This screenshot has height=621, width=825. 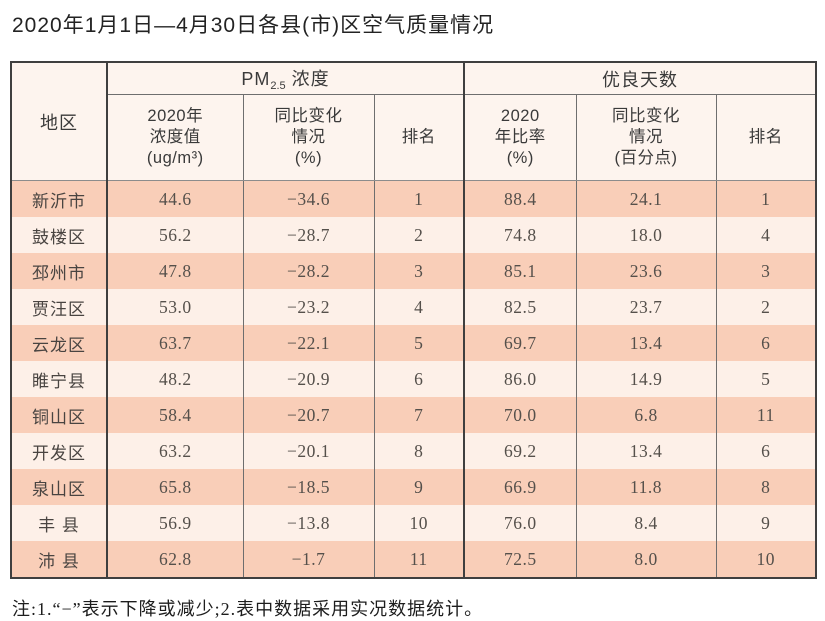 I want to click on cell-good-change: 8.0, so click(x=646, y=559).